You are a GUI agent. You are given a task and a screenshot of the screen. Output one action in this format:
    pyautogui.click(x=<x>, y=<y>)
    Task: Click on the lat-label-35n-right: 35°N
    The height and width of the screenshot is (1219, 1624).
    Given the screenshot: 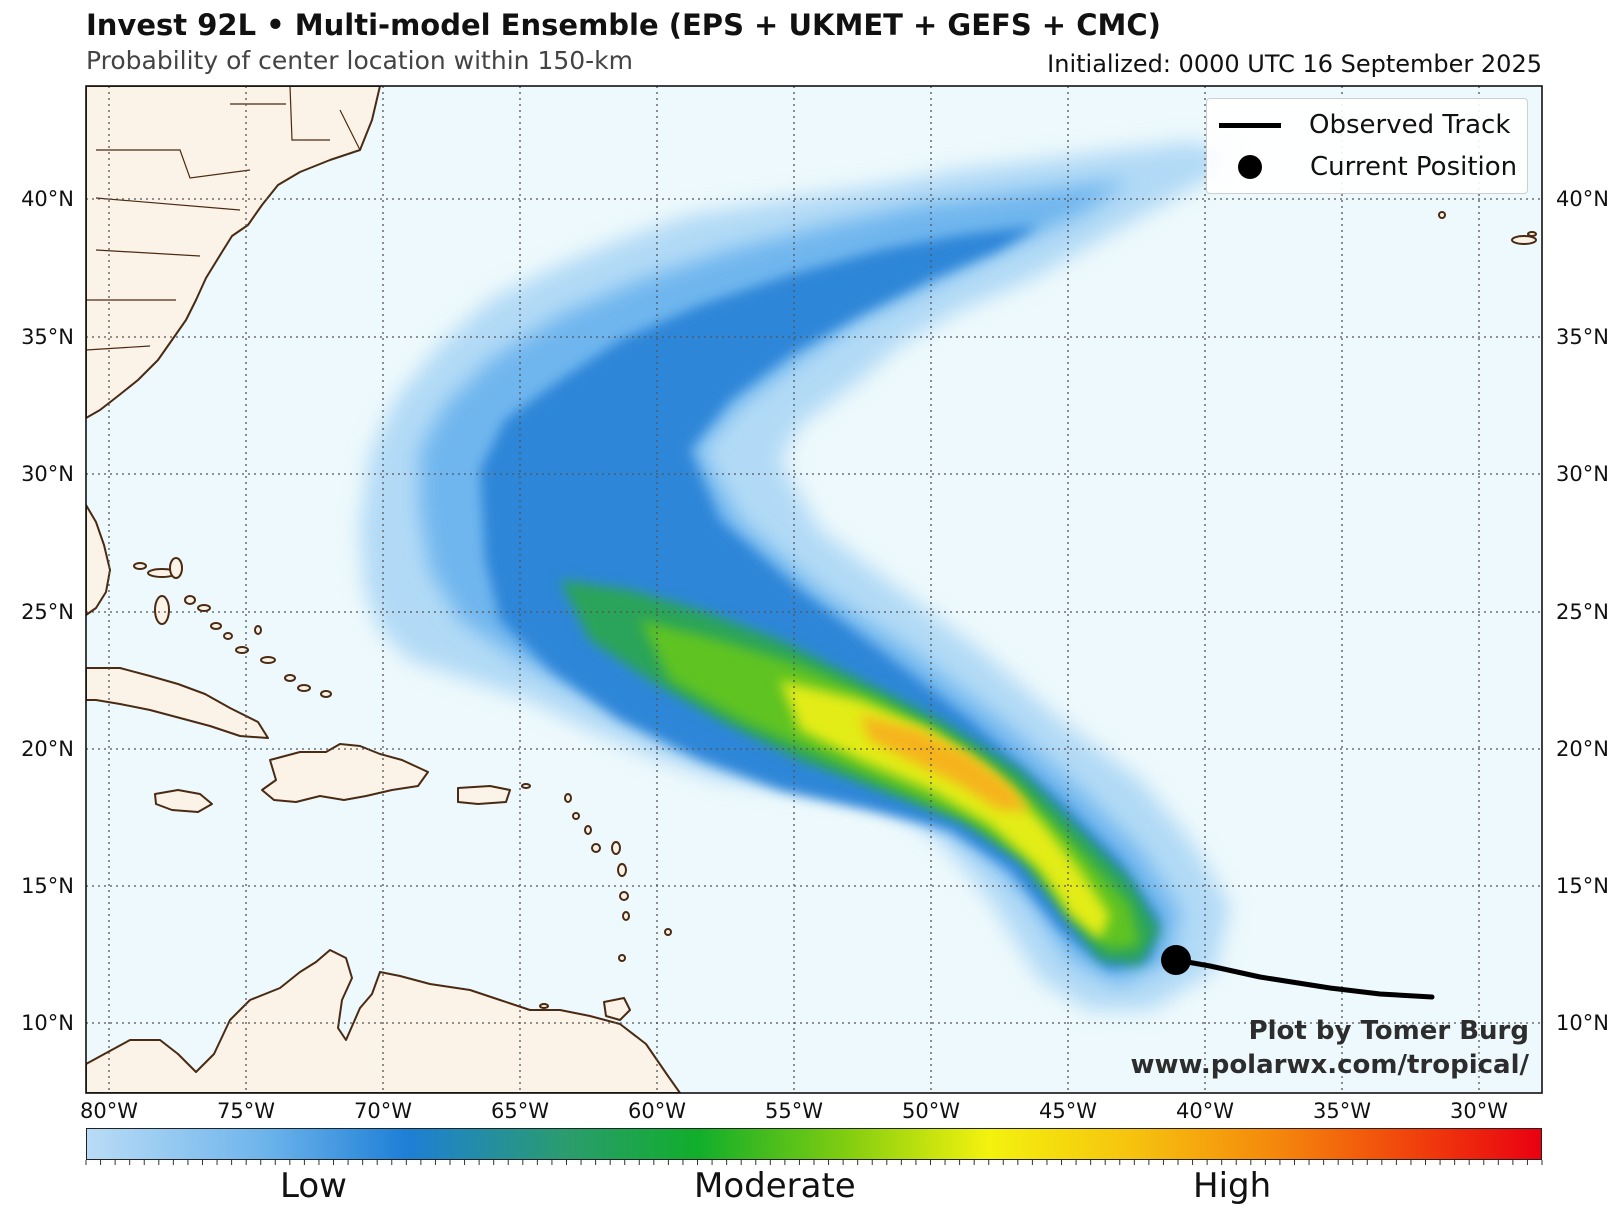 What is the action you would take?
    pyautogui.click(x=1582, y=337)
    